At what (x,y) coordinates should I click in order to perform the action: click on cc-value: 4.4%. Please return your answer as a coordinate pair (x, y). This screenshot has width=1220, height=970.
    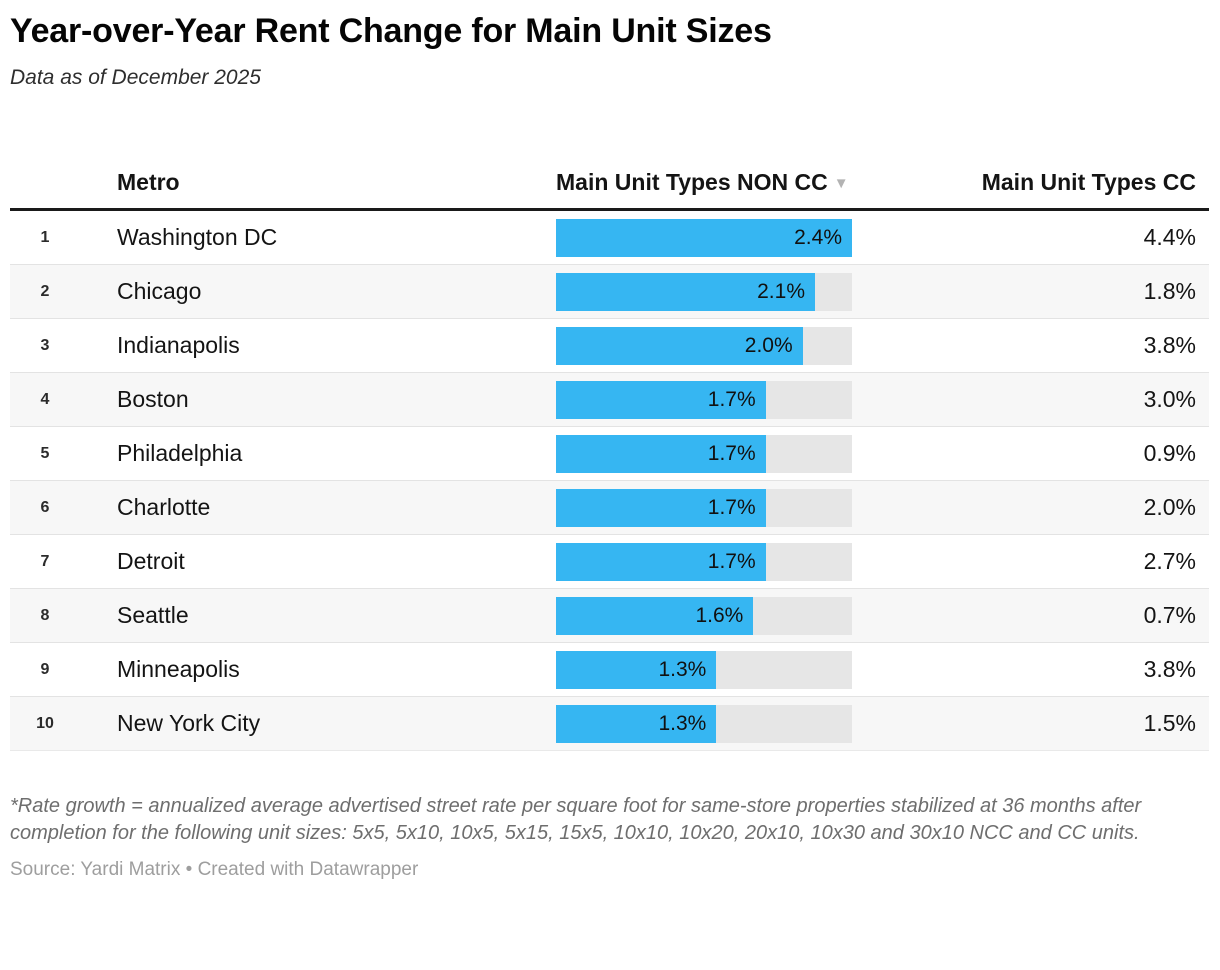
    Looking at the image, I should click on (1169, 237).